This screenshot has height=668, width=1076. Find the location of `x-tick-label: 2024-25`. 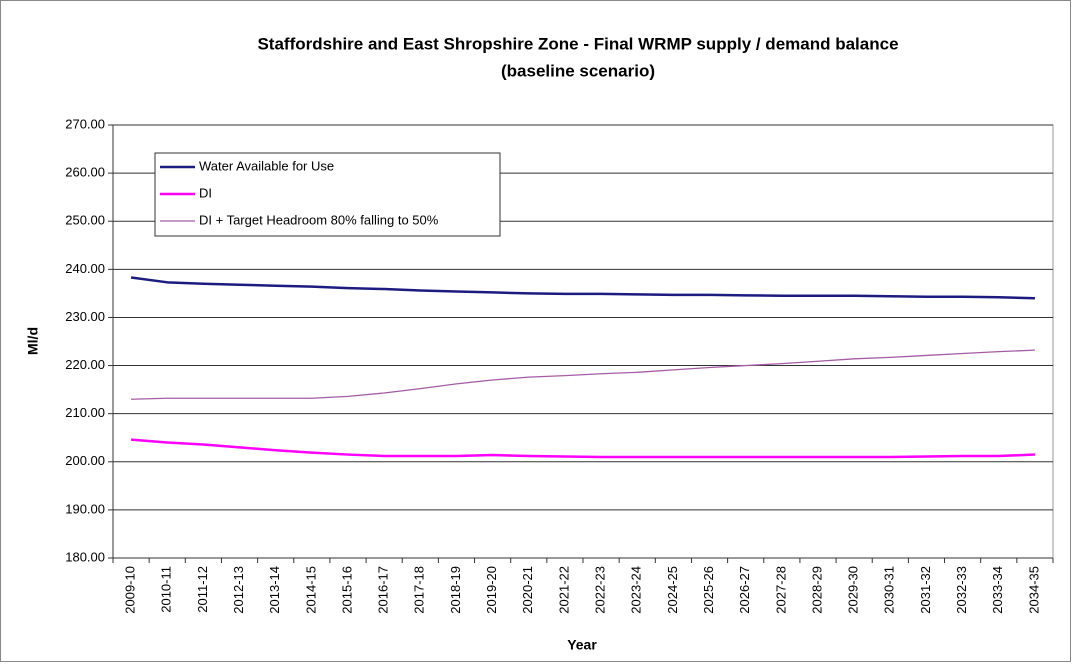

x-tick-label: 2024-25 is located at coordinates (672, 590).